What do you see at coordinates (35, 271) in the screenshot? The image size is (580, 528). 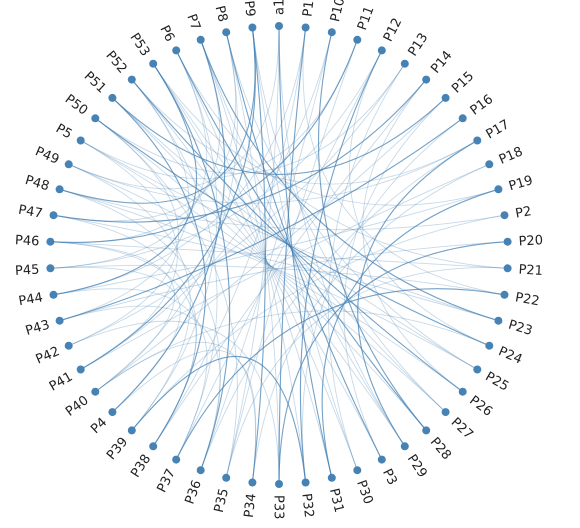 I see `node-P45: P45` at bounding box center [35, 271].